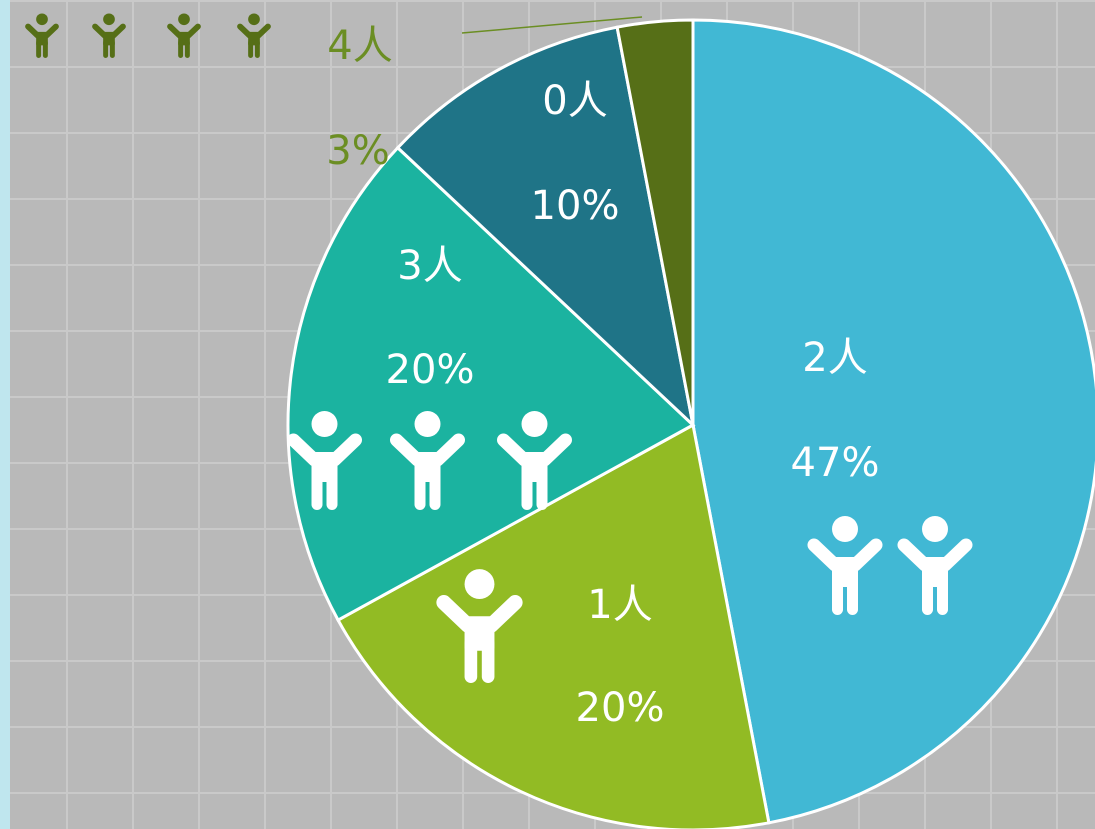 This screenshot has width=1095, height=829. Describe the element at coordinates (619, 605) in the screenshot. I see `slice-label: 1人` at that location.